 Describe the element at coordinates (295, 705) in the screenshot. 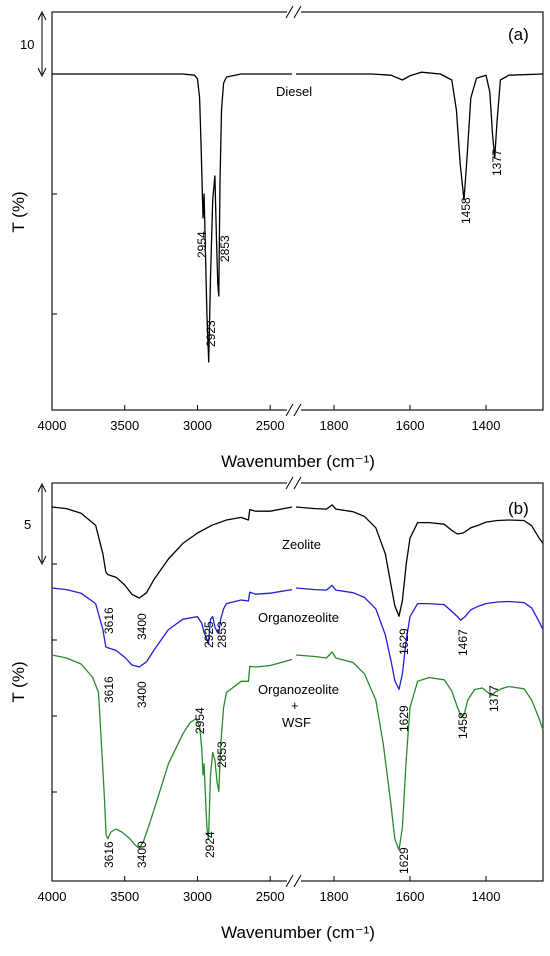

I see `series-label-plus: +` at that location.